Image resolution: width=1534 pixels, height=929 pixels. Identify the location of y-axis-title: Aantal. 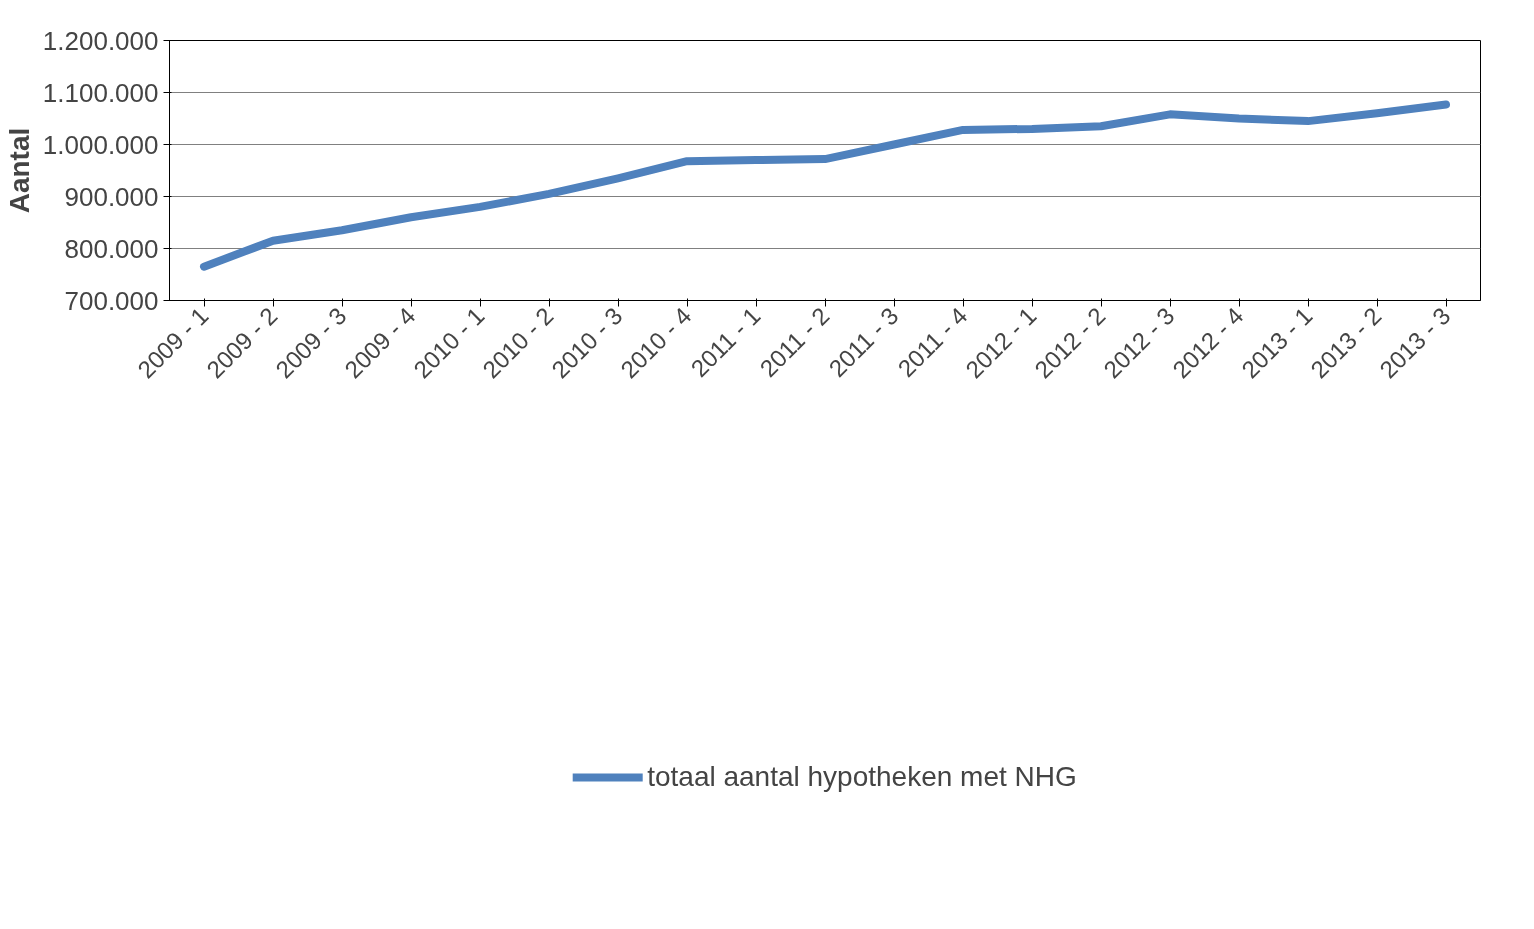
(19, 170).